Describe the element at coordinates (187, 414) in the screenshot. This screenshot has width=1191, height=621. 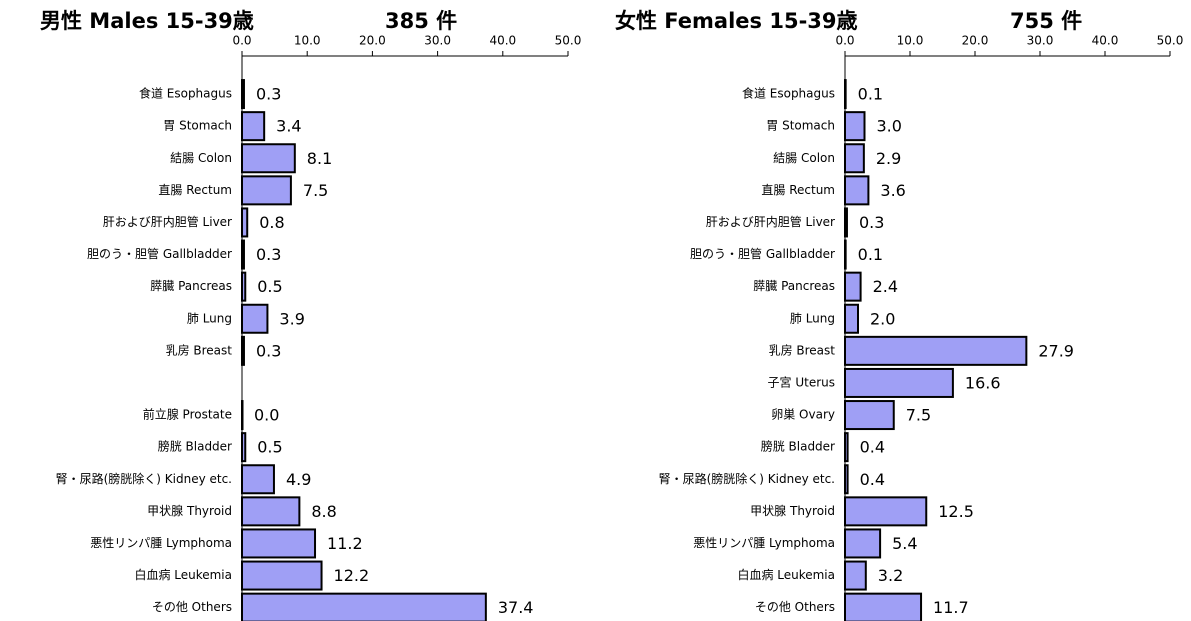
I see `category-label: 前立腺 Prostate` at that location.